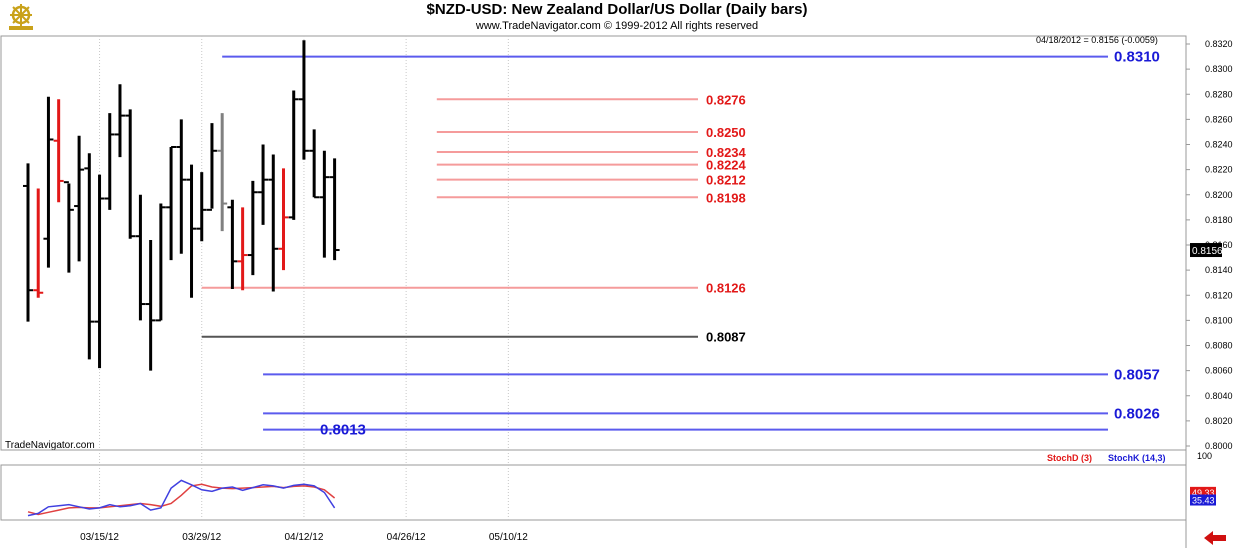 The height and width of the screenshot is (551, 1234). Describe the element at coordinates (1137, 374) in the screenshot. I see `level-label: 0.8057` at that location.